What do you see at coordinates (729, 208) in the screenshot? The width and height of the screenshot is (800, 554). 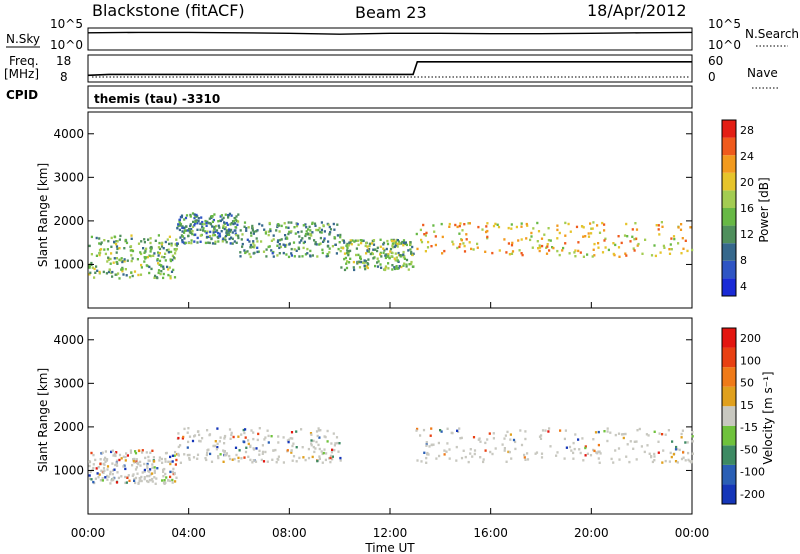 I see `colorbar-frame` at bounding box center [729, 208].